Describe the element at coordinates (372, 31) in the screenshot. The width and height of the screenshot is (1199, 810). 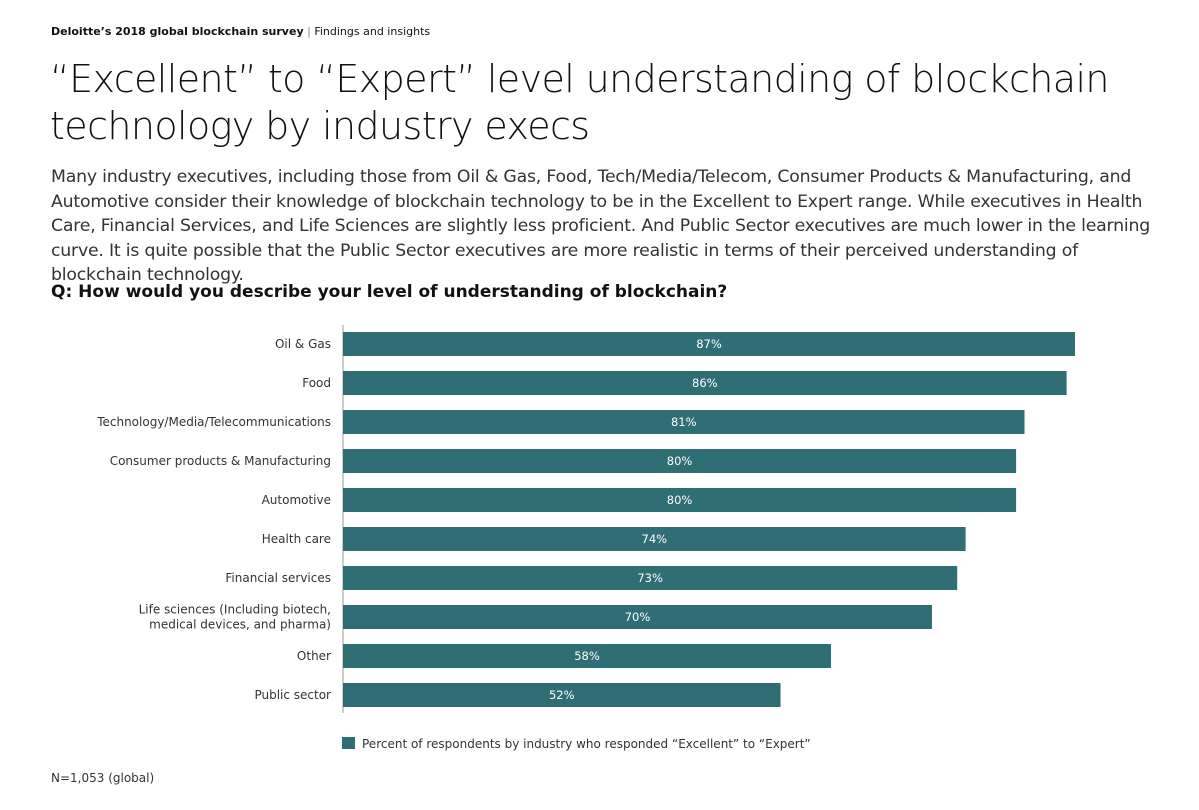
I see `section-name: Findings and insights` at that location.